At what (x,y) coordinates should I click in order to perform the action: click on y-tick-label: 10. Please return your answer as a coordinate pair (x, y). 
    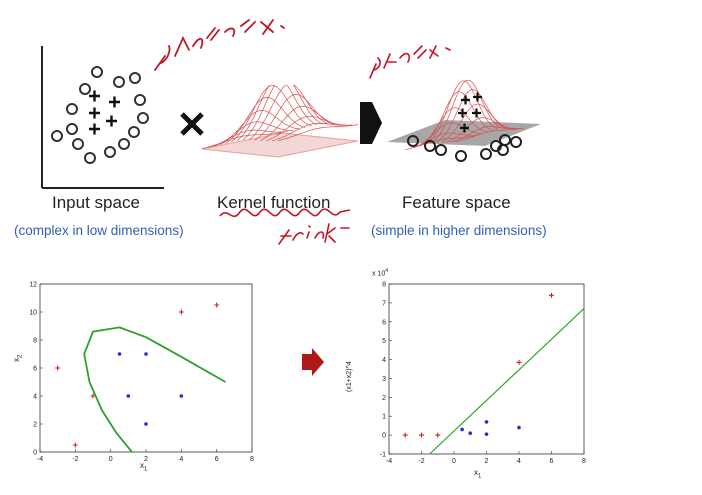
    Looking at the image, I should click on (33, 313).